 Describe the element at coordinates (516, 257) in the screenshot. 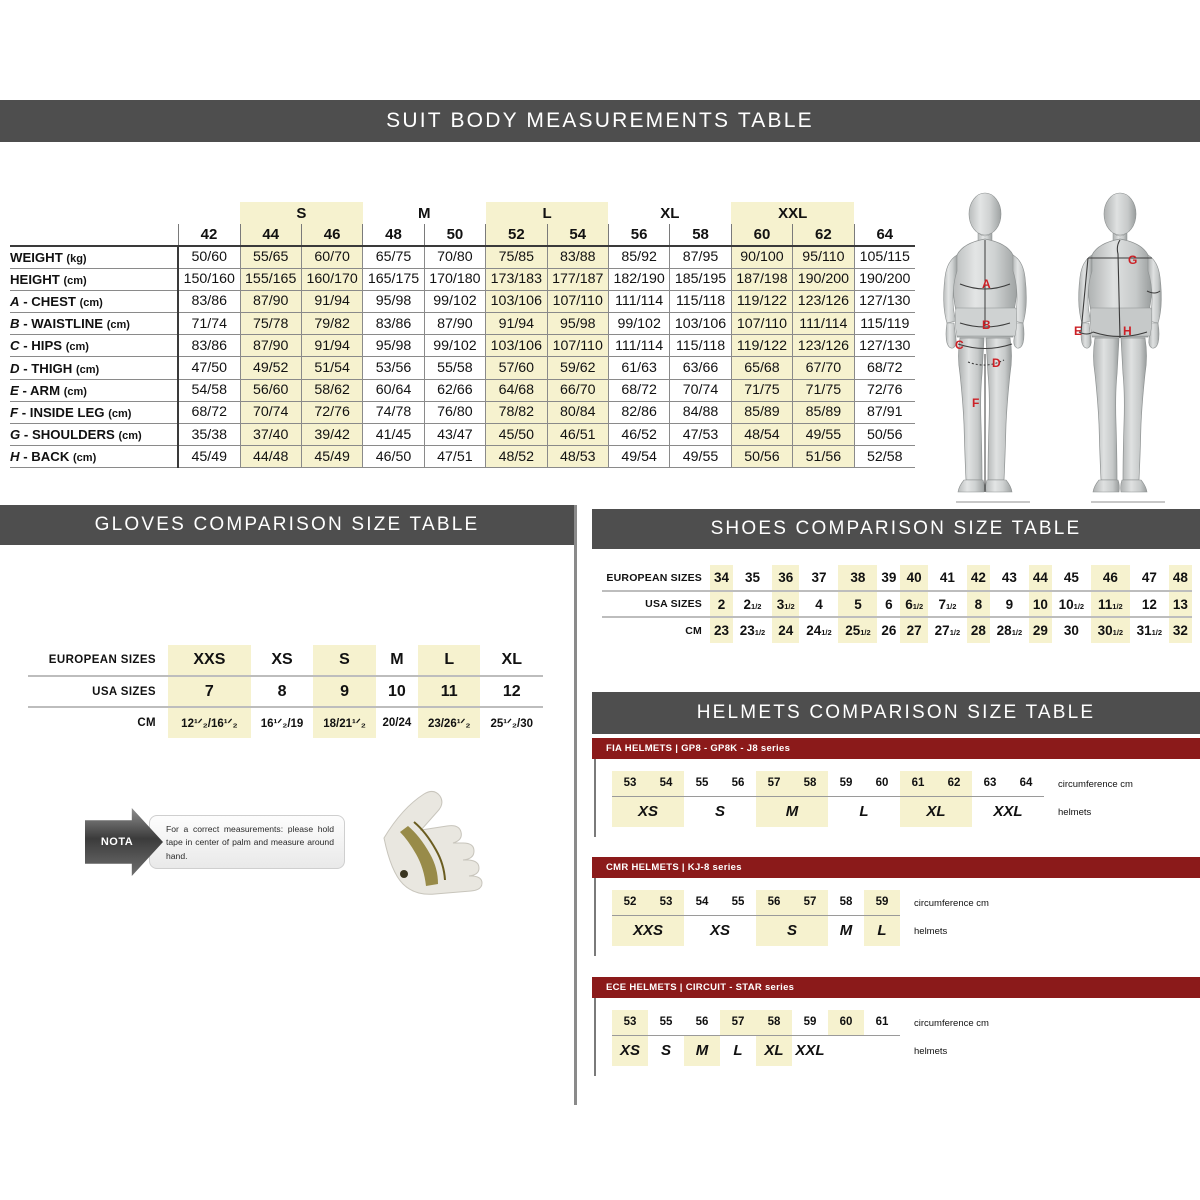

I see `suit-cell: 75/85` at that location.